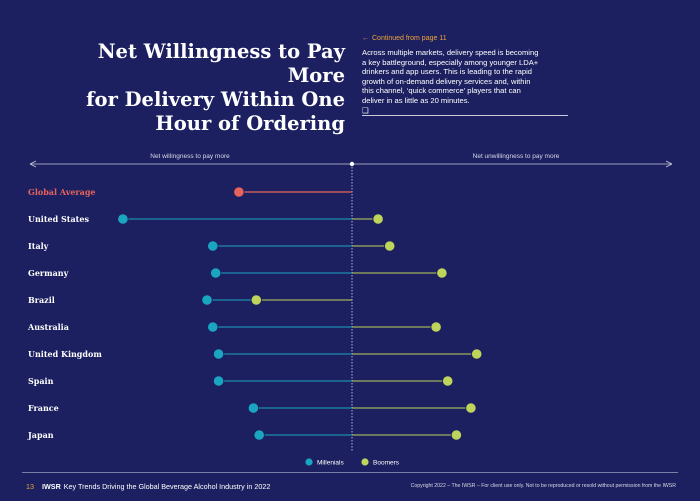 The width and height of the screenshot is (700, 501). What do you see at coordinates (48, 273) in the screenshot?
I see `category-label: Germany` at bounding box center [48, 273].